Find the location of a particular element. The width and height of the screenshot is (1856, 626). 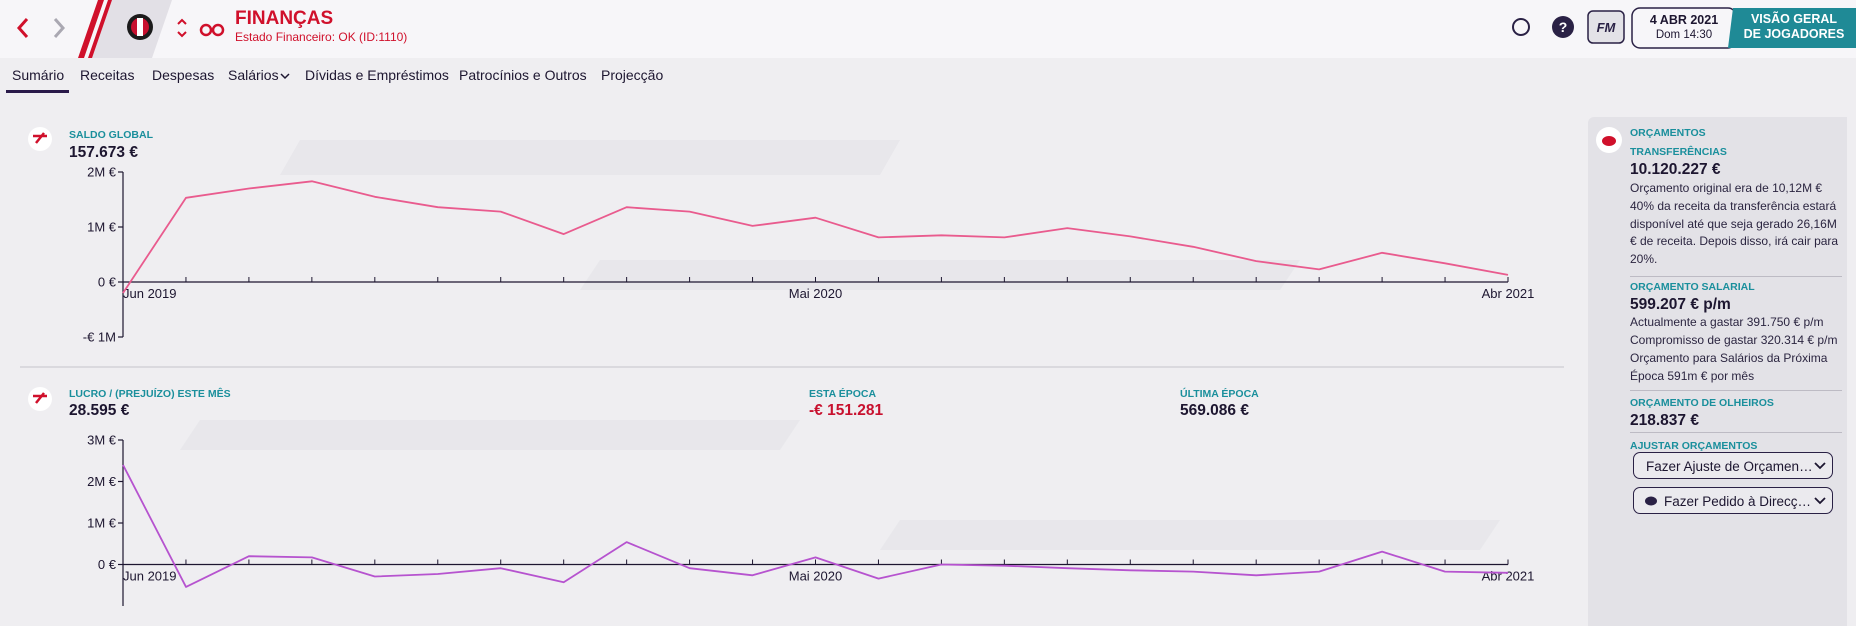

financial-status: Estado Financeiro: OK (ID:1110) is located at coordinates (321, 37).